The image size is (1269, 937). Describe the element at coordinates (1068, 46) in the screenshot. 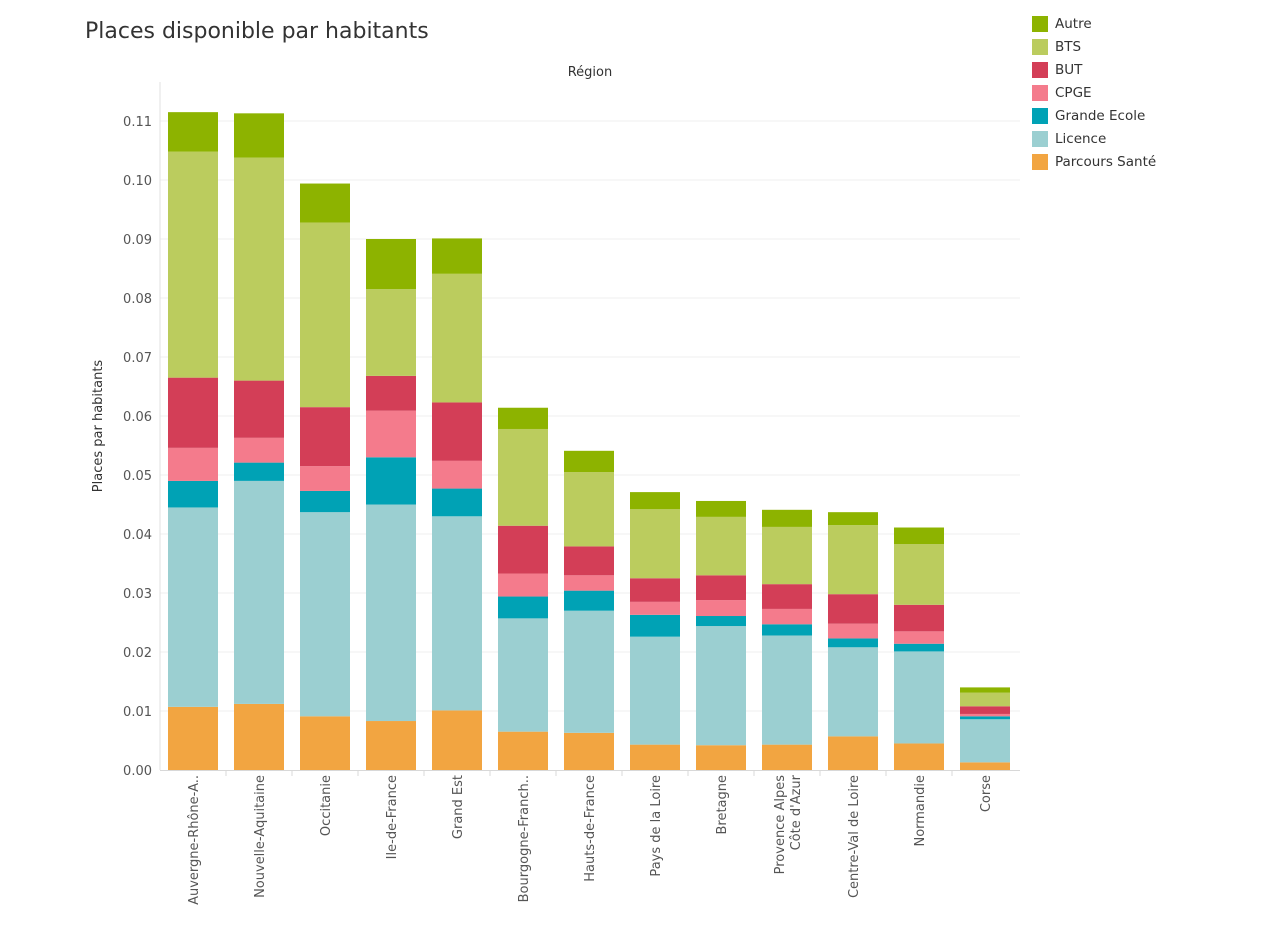

I see `legend-label: BTS` at that location.